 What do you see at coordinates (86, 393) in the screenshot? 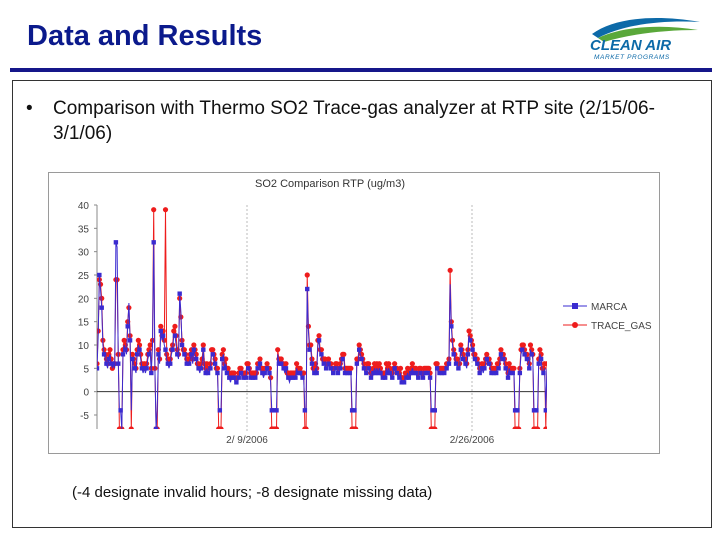
I see `y-tick-label: 0` at bounding box center [86, 393].